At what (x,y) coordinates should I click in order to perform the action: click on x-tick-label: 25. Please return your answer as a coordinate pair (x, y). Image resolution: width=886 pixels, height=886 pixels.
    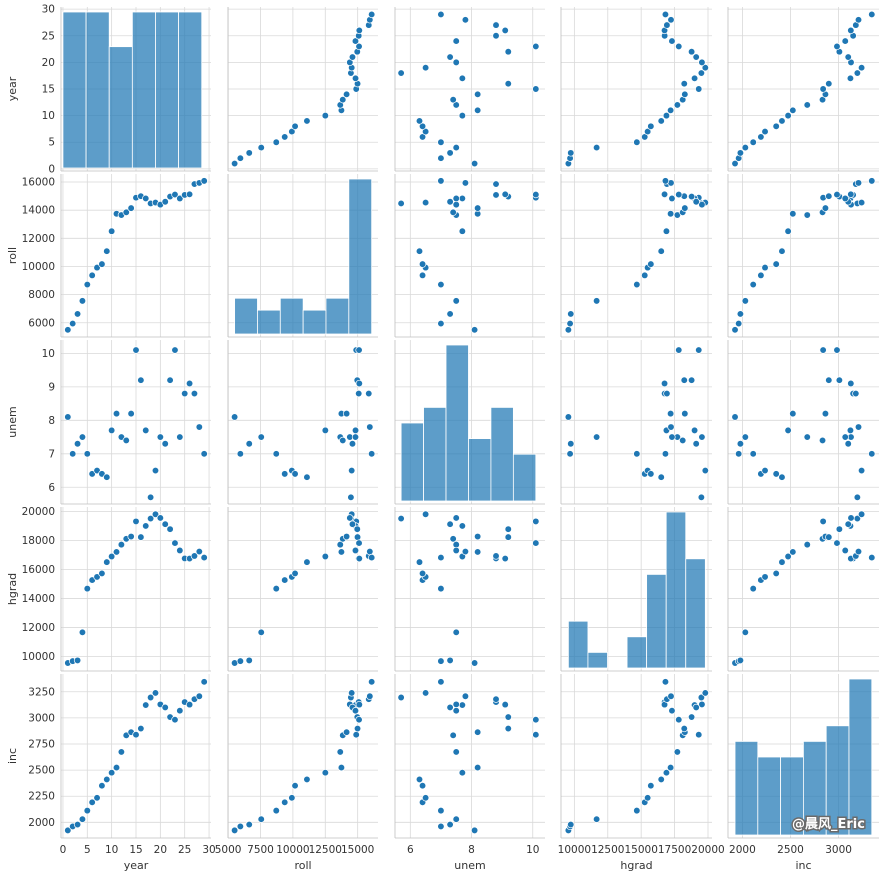
    Looking at the image, I should click on (184, 850).